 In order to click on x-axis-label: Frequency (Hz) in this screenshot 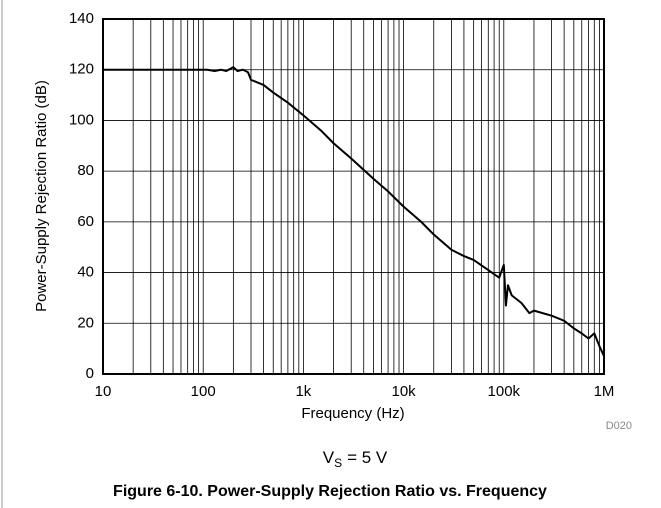, I will do `click(352, 413)`.